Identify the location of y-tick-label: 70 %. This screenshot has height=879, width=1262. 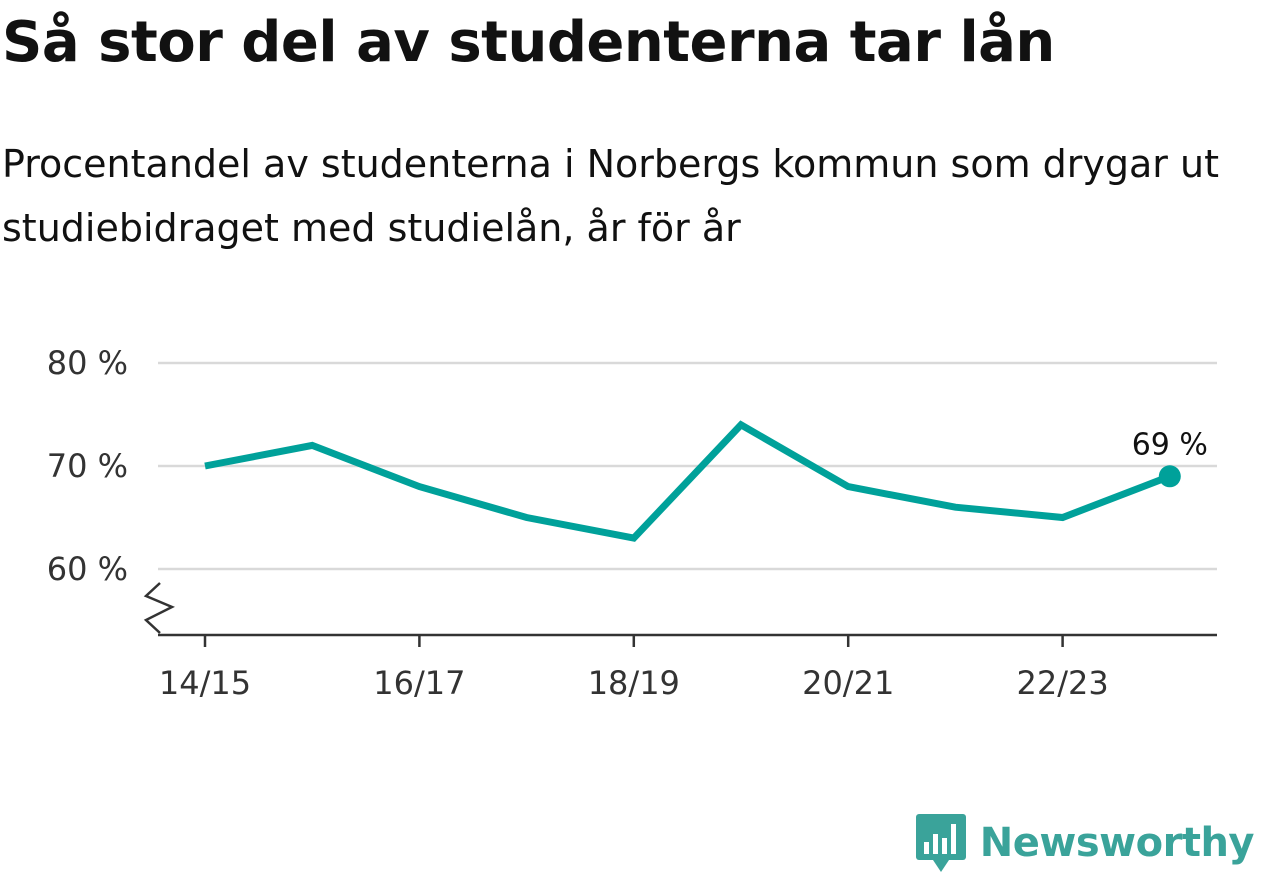
(87, 466).